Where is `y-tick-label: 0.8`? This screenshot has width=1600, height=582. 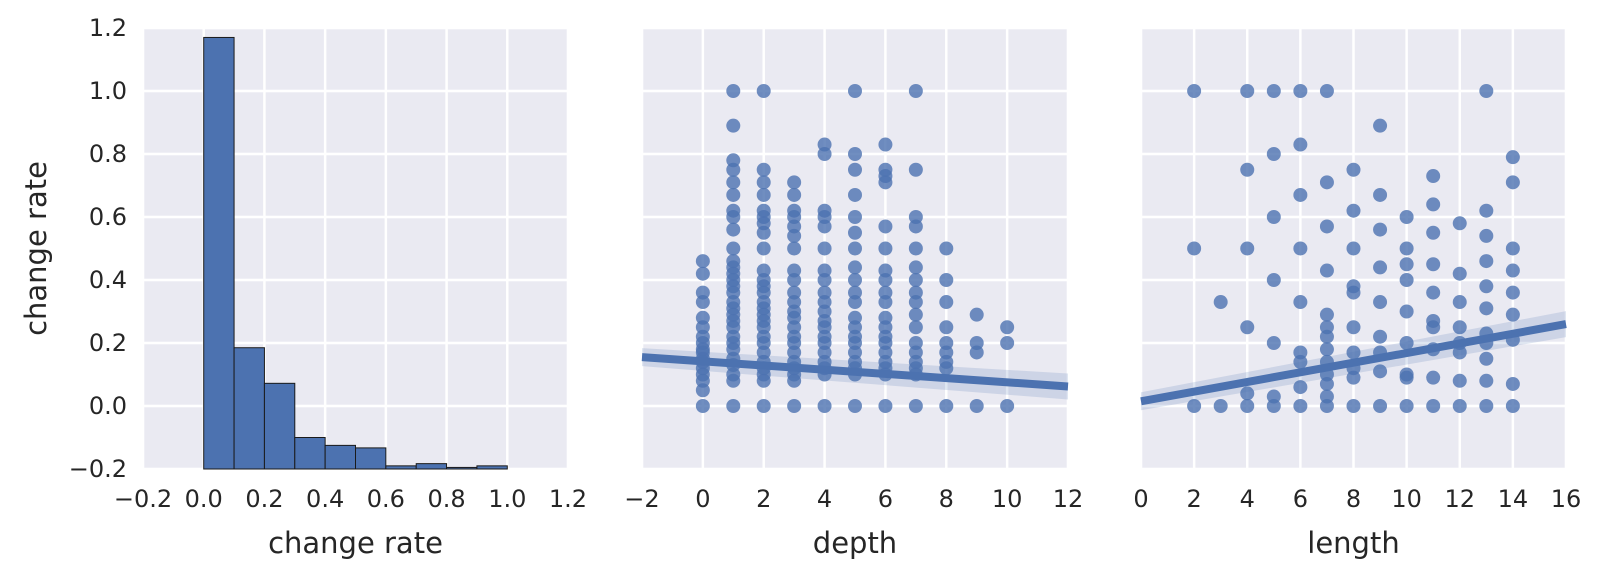
y-tick-label: 0.8 is located at coordinates (108, 154).